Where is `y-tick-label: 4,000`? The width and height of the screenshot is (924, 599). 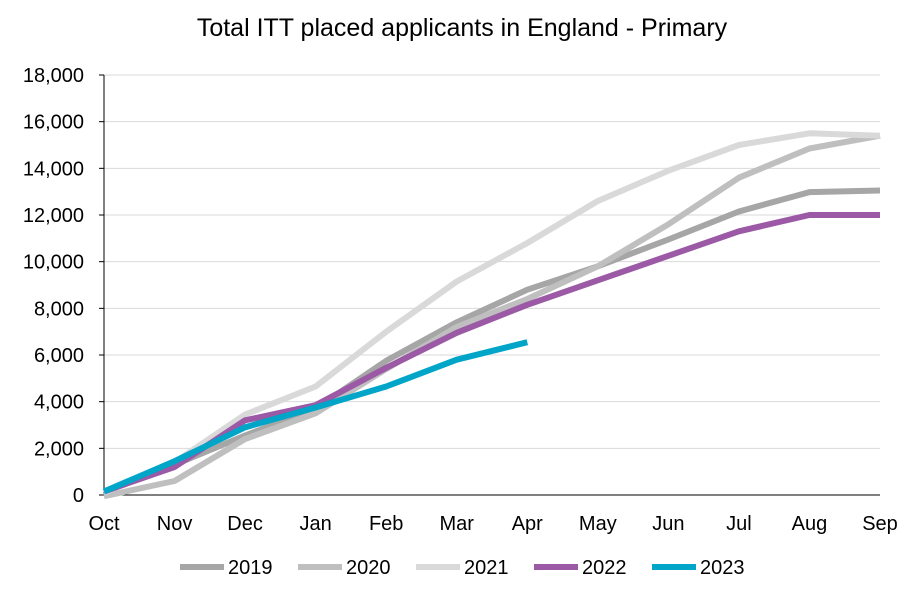 y-tick-label: 4,000 is located at coordinates (59, 403).